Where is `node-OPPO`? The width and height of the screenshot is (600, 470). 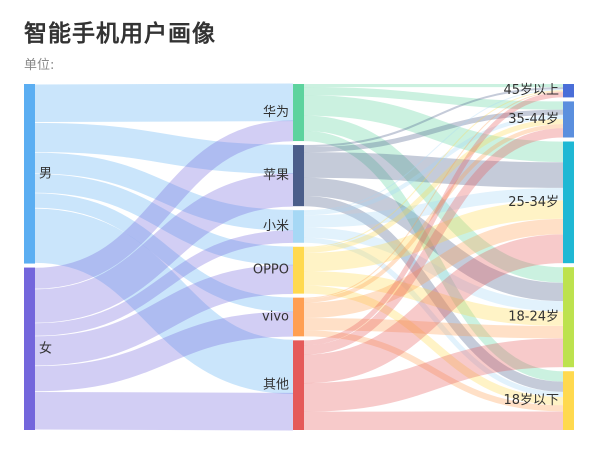
node-OPPO is located at coordinates (298, 270).